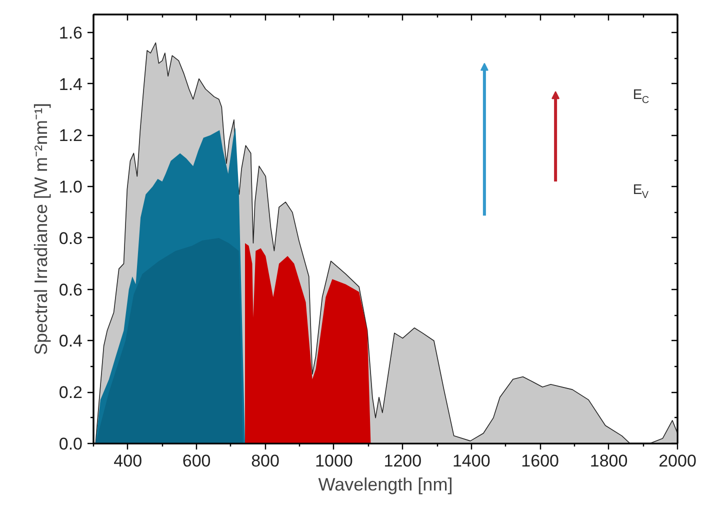 The width and height of the screenshot is (712, 509). I want to click on x-tick-label: 800, so click(265, 461).